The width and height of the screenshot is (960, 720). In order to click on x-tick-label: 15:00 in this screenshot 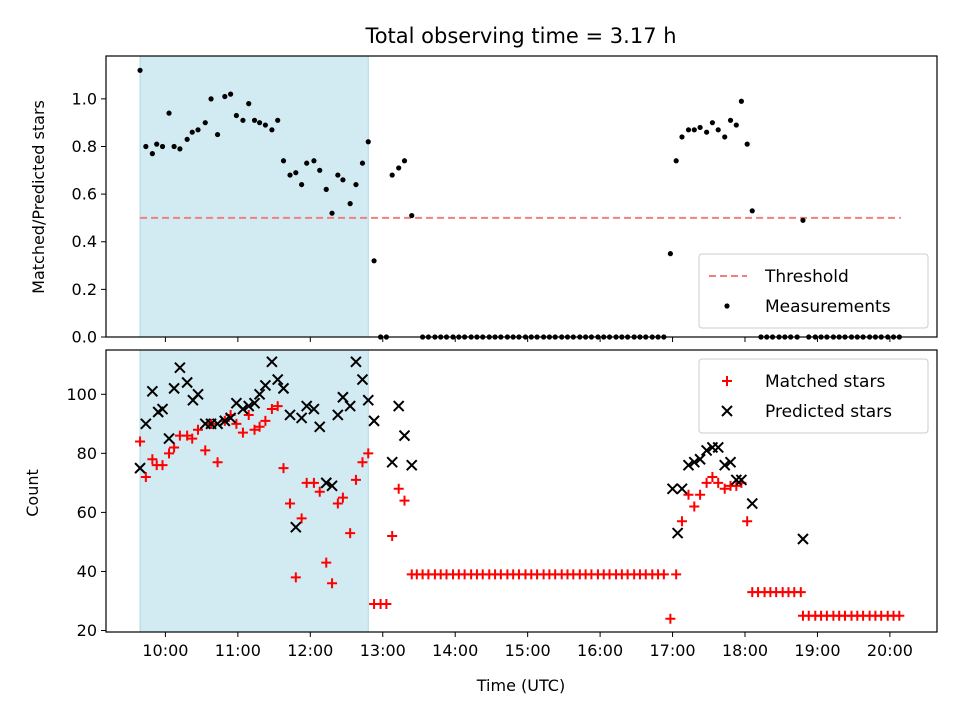, I will do `click(528, 650)`.